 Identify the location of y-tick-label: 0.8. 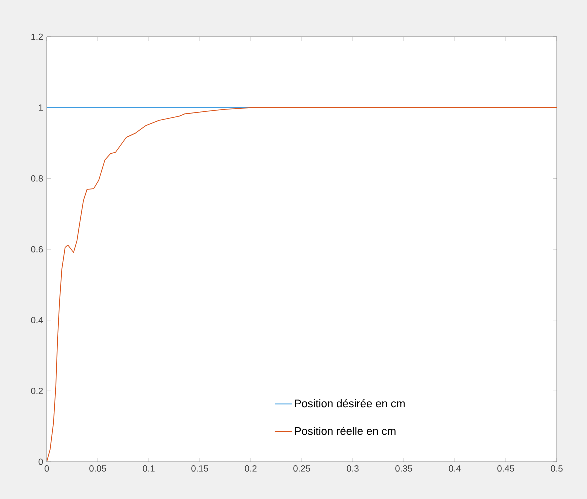
(37, 178).